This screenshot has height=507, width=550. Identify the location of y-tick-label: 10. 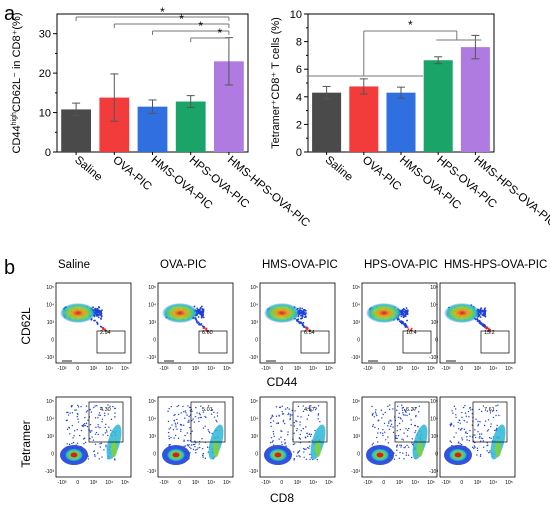
(45, 114).